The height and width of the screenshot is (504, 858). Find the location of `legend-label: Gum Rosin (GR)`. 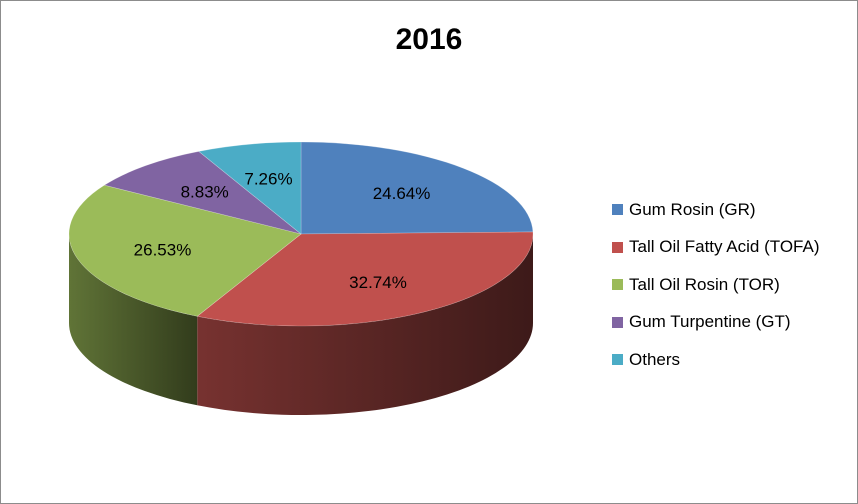

legend-label: Gum Rosin (GR) is located at coordinates (692, 209).